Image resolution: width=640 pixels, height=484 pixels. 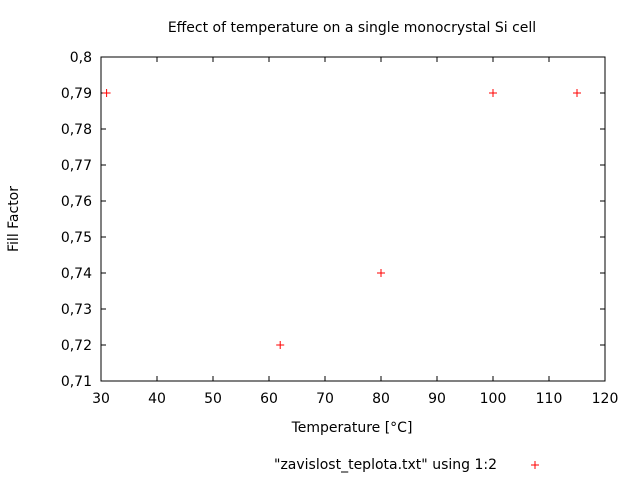 What do you see at coordinates (76, 382) in the screenshot?
I see `y-tick-label: 0,71` at bounding box center [76, 382].